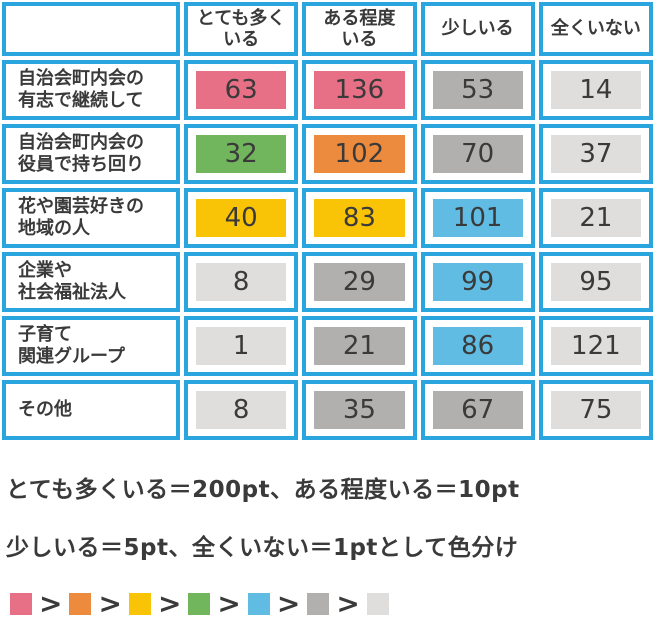 The width and height of the screenshot is (655, 620). I want to click on value-cell-r3-c1: 40, so click(241, 218).